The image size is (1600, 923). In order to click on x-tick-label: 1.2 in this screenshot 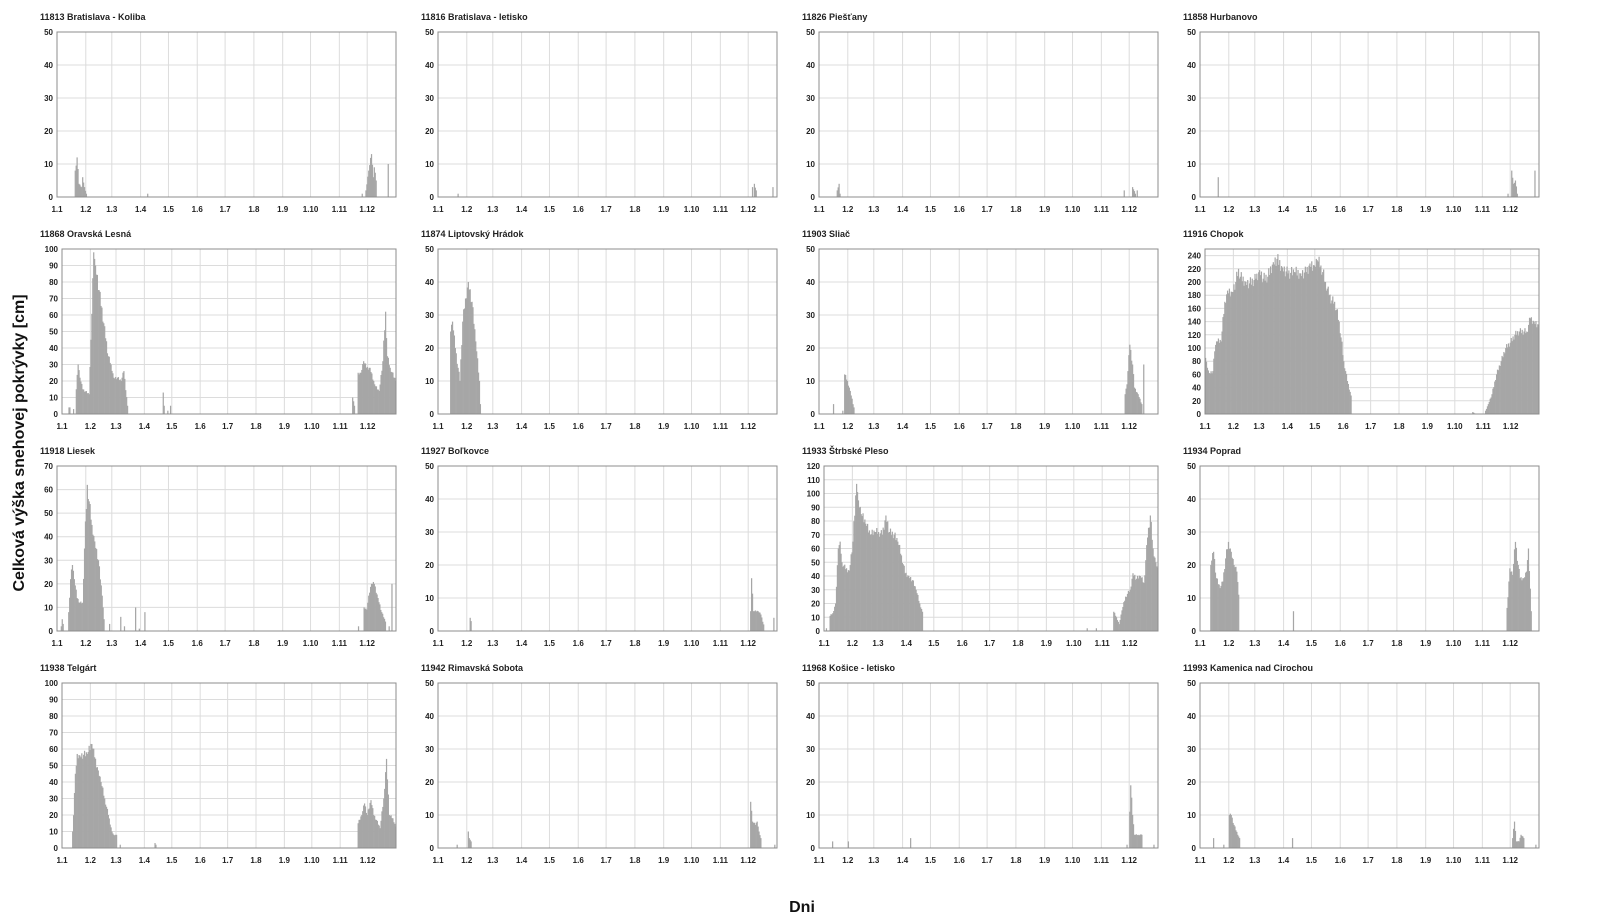, I will do `click(848, 426)`.